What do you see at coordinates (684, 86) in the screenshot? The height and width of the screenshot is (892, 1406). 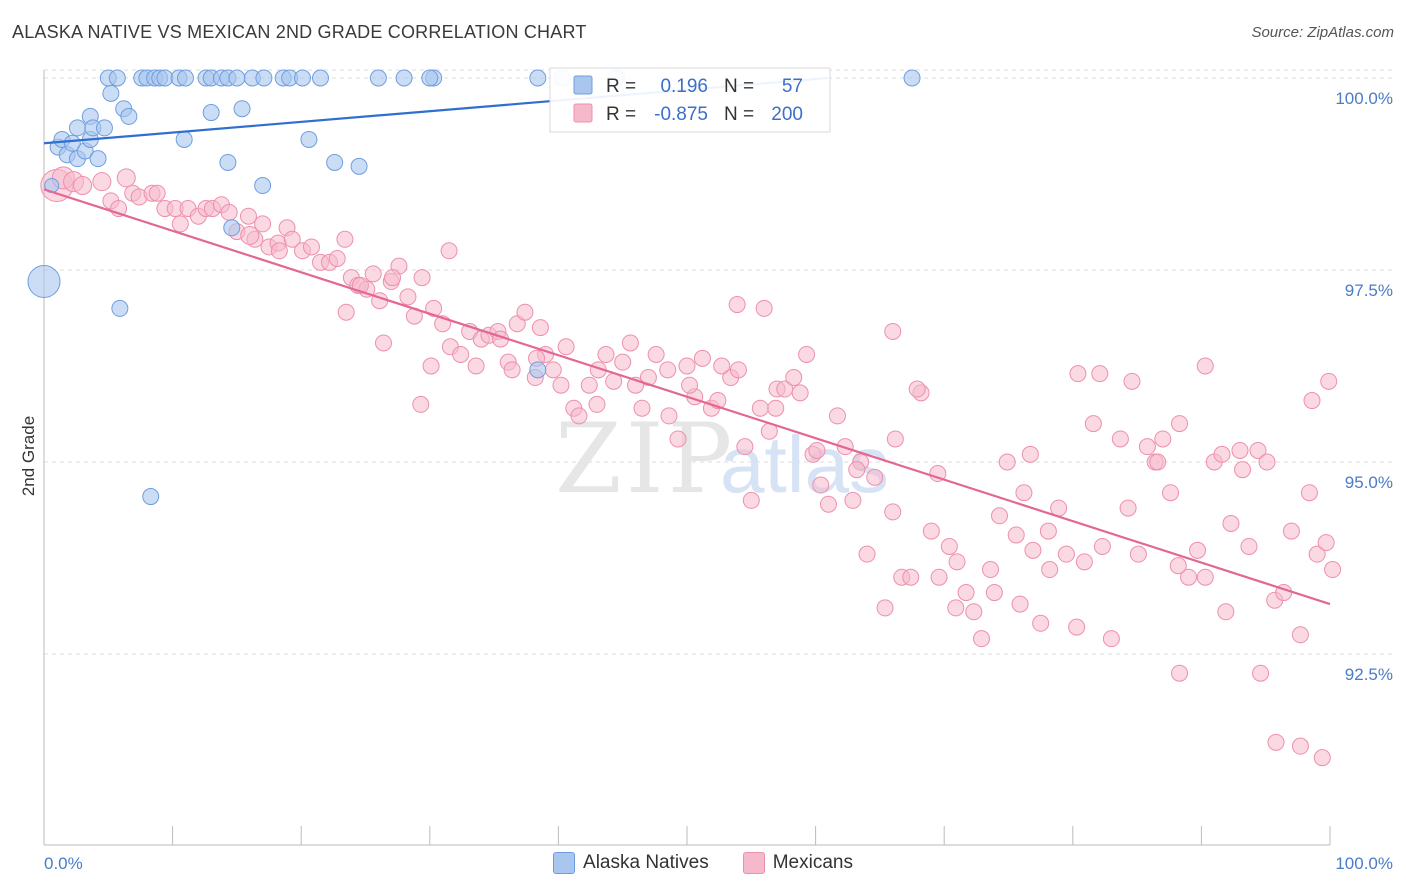 I see `legend-r-value-1: 0.196` at bounding box center [684, 86].